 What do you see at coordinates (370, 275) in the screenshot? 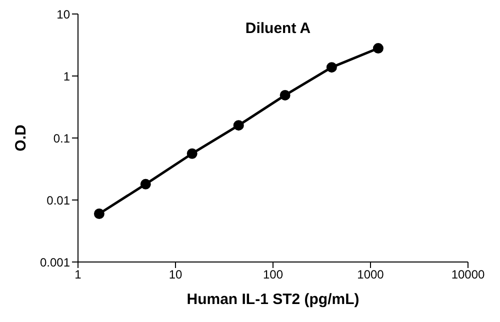
I see `x-tick-label: 1000` at bounding box center [370, 275].